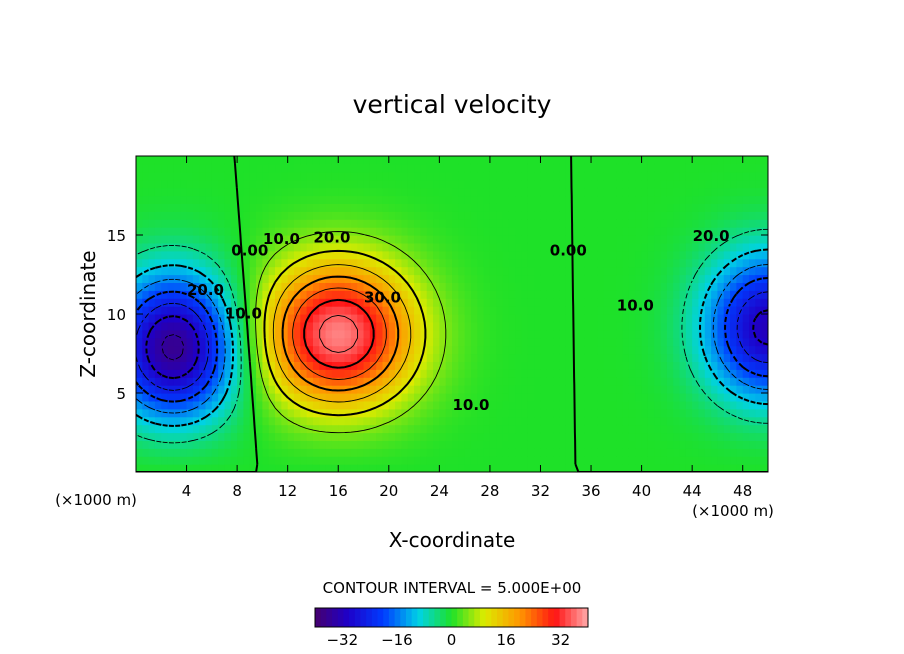 This screenshot has width=904, height=654. I want to click on colorbar-swatch, so click(556, 617).